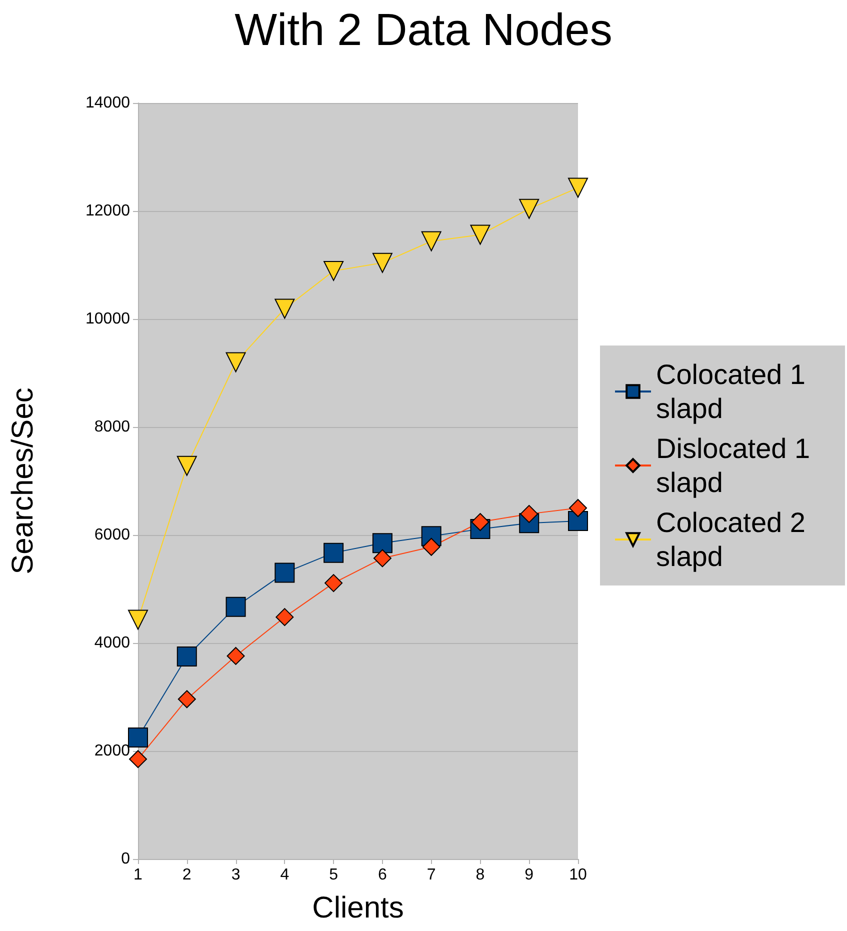 The width and height of the screenshot is (847, 931). What do you see at coordinates (112, 535) in the screenshot?
I see `y-tick-label: 6000` at bounding box center [112, 535].